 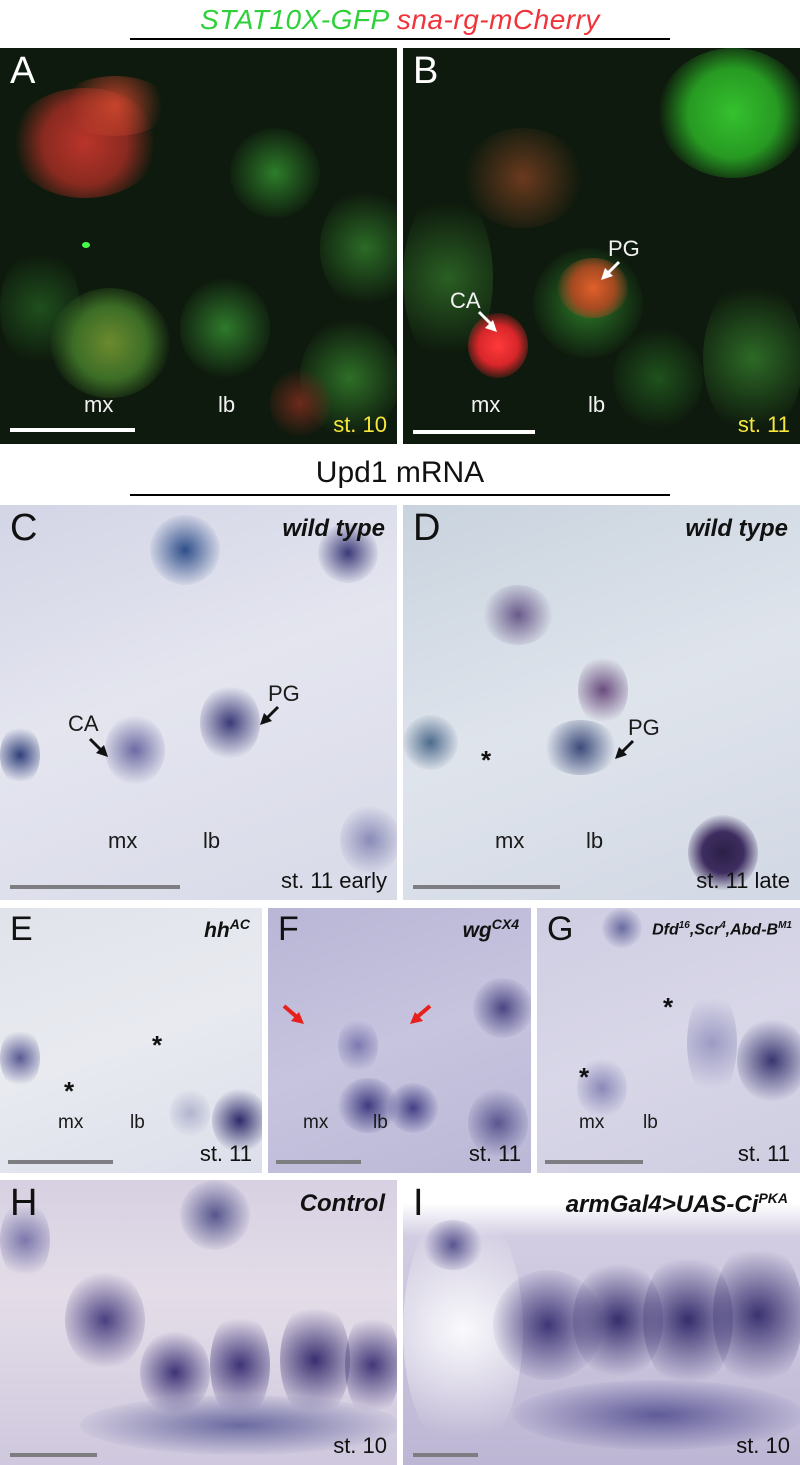 I want to click on panel-b: B CA PG mx lb st. 11, so click(x=601, y=246).